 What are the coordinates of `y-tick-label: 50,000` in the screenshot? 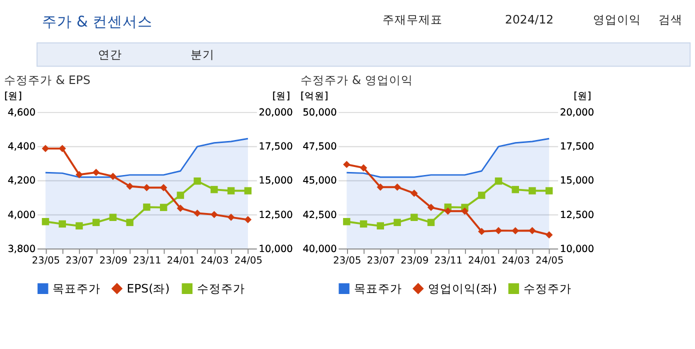 It's located at (319, 112).